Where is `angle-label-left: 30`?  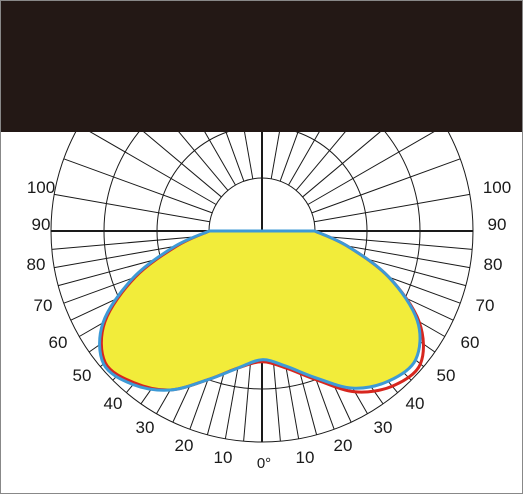 angle-label-left: 30 is located at coordinates (145, 427).